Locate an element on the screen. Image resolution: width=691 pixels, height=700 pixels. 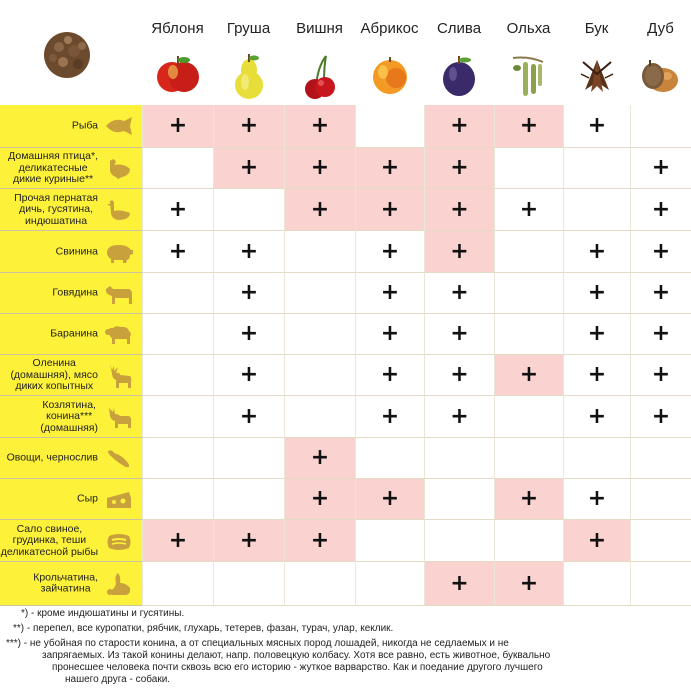
beechnut-icon is located at coordinates (597, 78).